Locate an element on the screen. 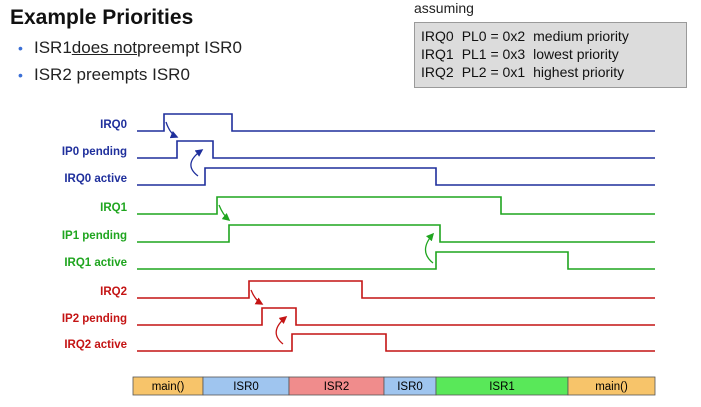 This screenshot has height=407, width=701. signal-label: IP2 pending is located at coordinates (94, 319).